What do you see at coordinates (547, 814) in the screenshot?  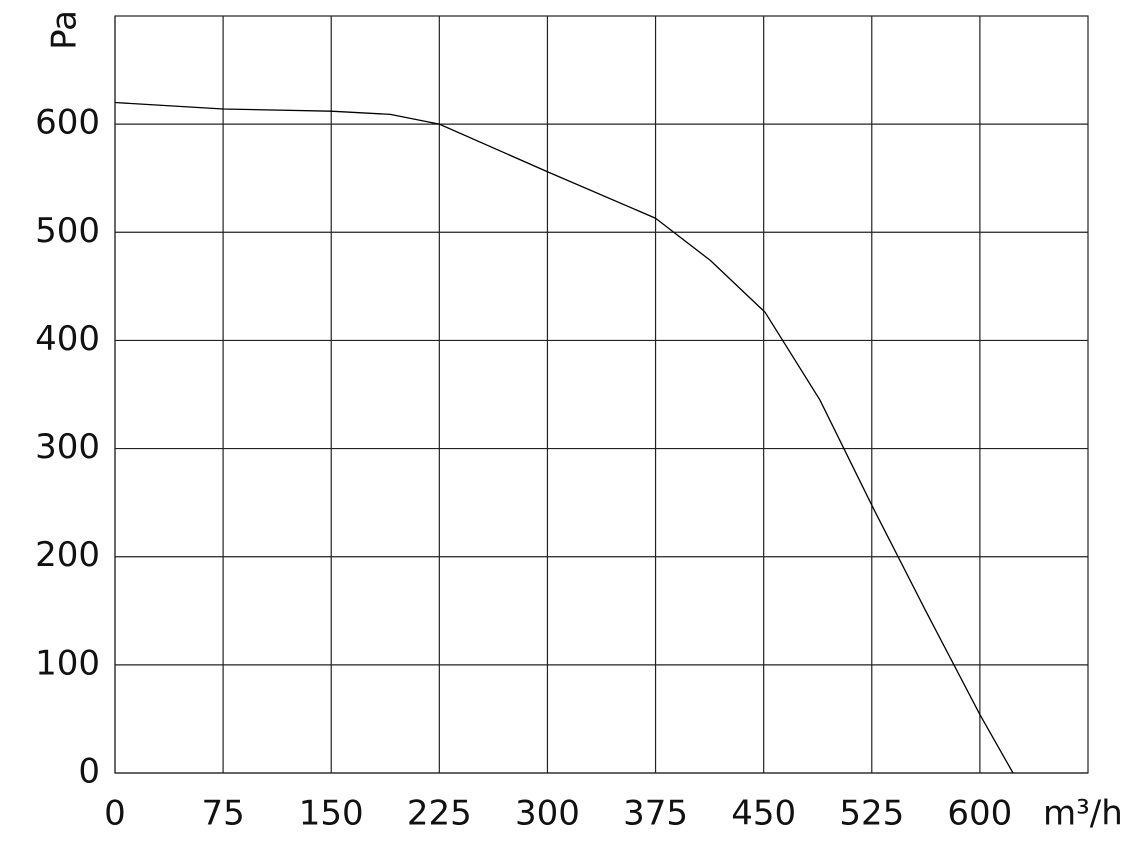 I see `x-tick-label: 300` at bounding box center [547, 814].